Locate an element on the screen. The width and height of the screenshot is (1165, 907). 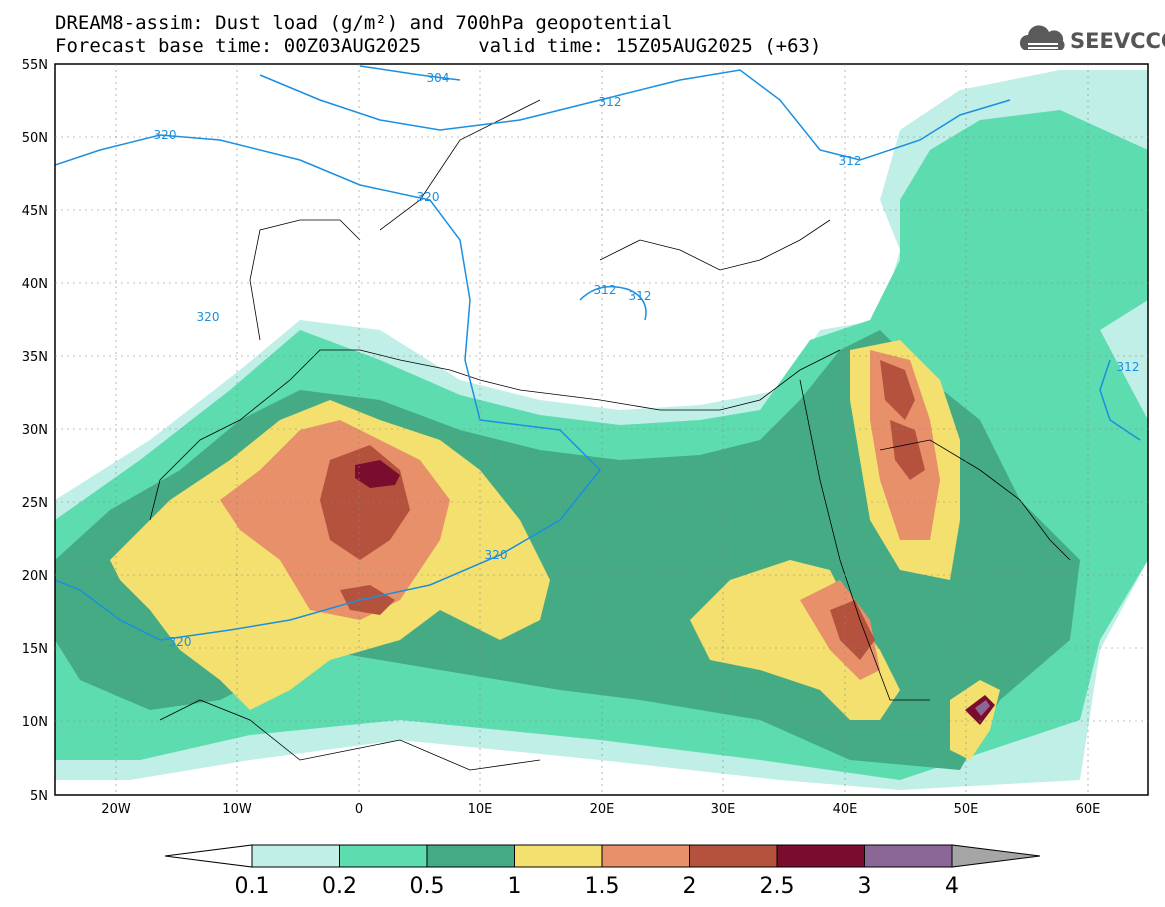
lon-tick-label: 10W is located at coordinates (237, 809).